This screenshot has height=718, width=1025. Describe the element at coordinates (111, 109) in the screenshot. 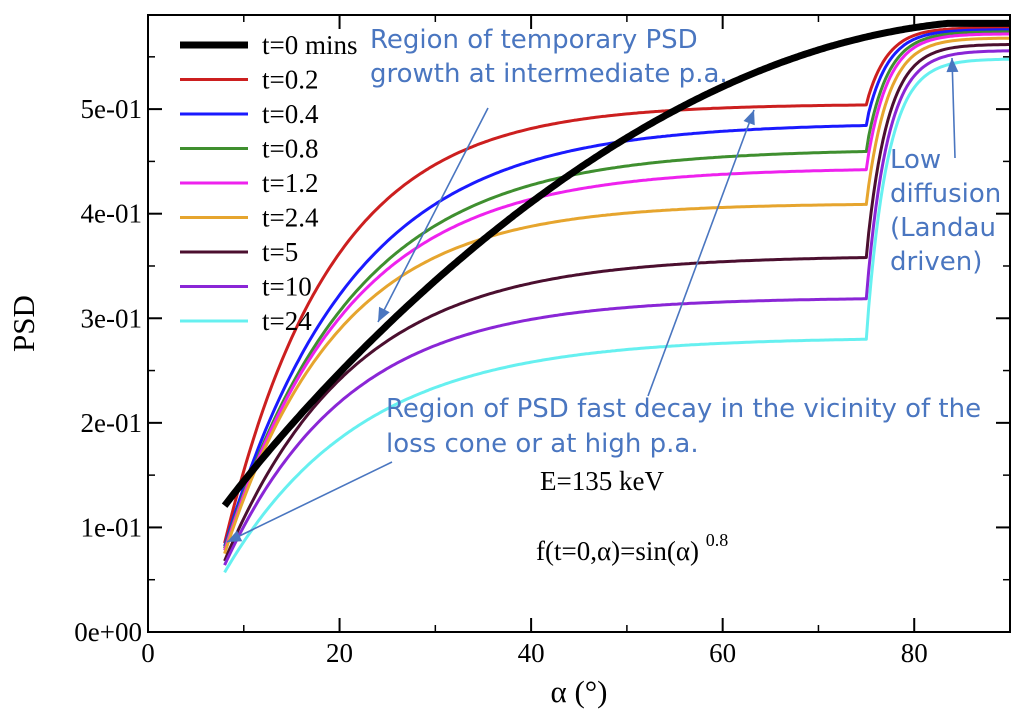

I see `y-tick-label: 5e-01` at that location.